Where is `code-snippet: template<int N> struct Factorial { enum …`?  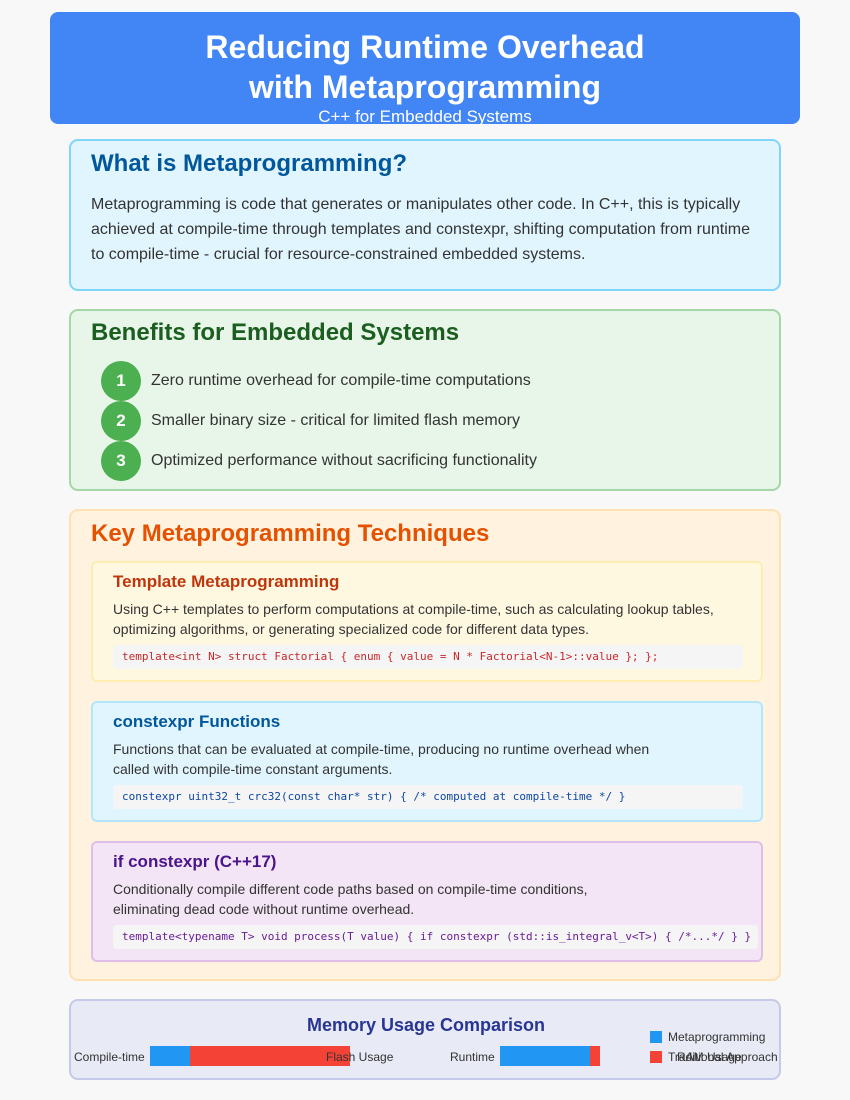
code-snippet: template<int N> struct Factorial { enum … is located at coordinates (428, 657).